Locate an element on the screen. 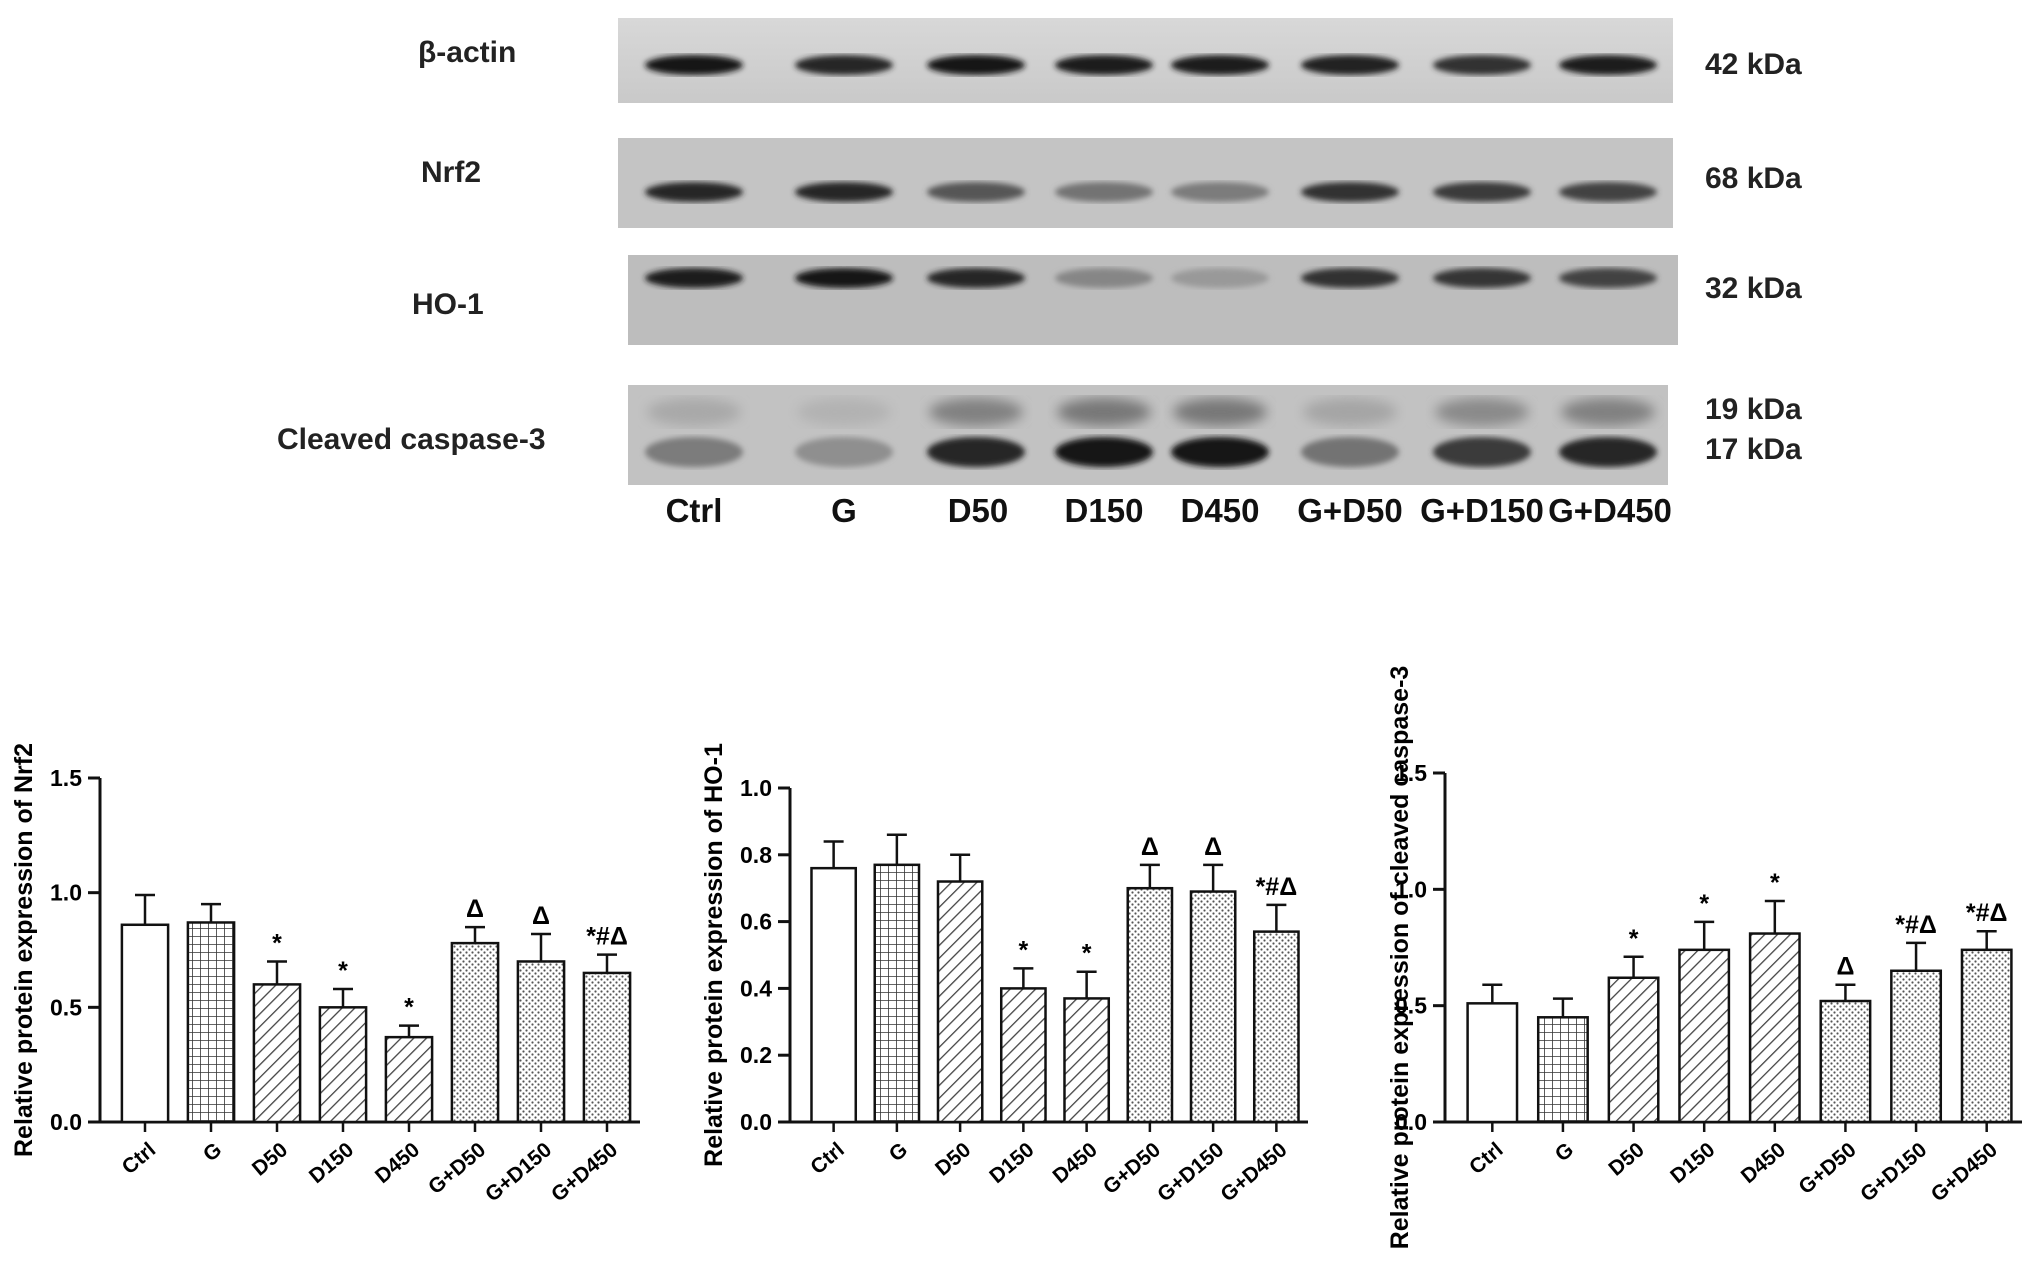 The height and width of the screenshot is (1284, 2031). kda-label-caspase3-19: 19 kDa is located at coordinates (1753, 409).